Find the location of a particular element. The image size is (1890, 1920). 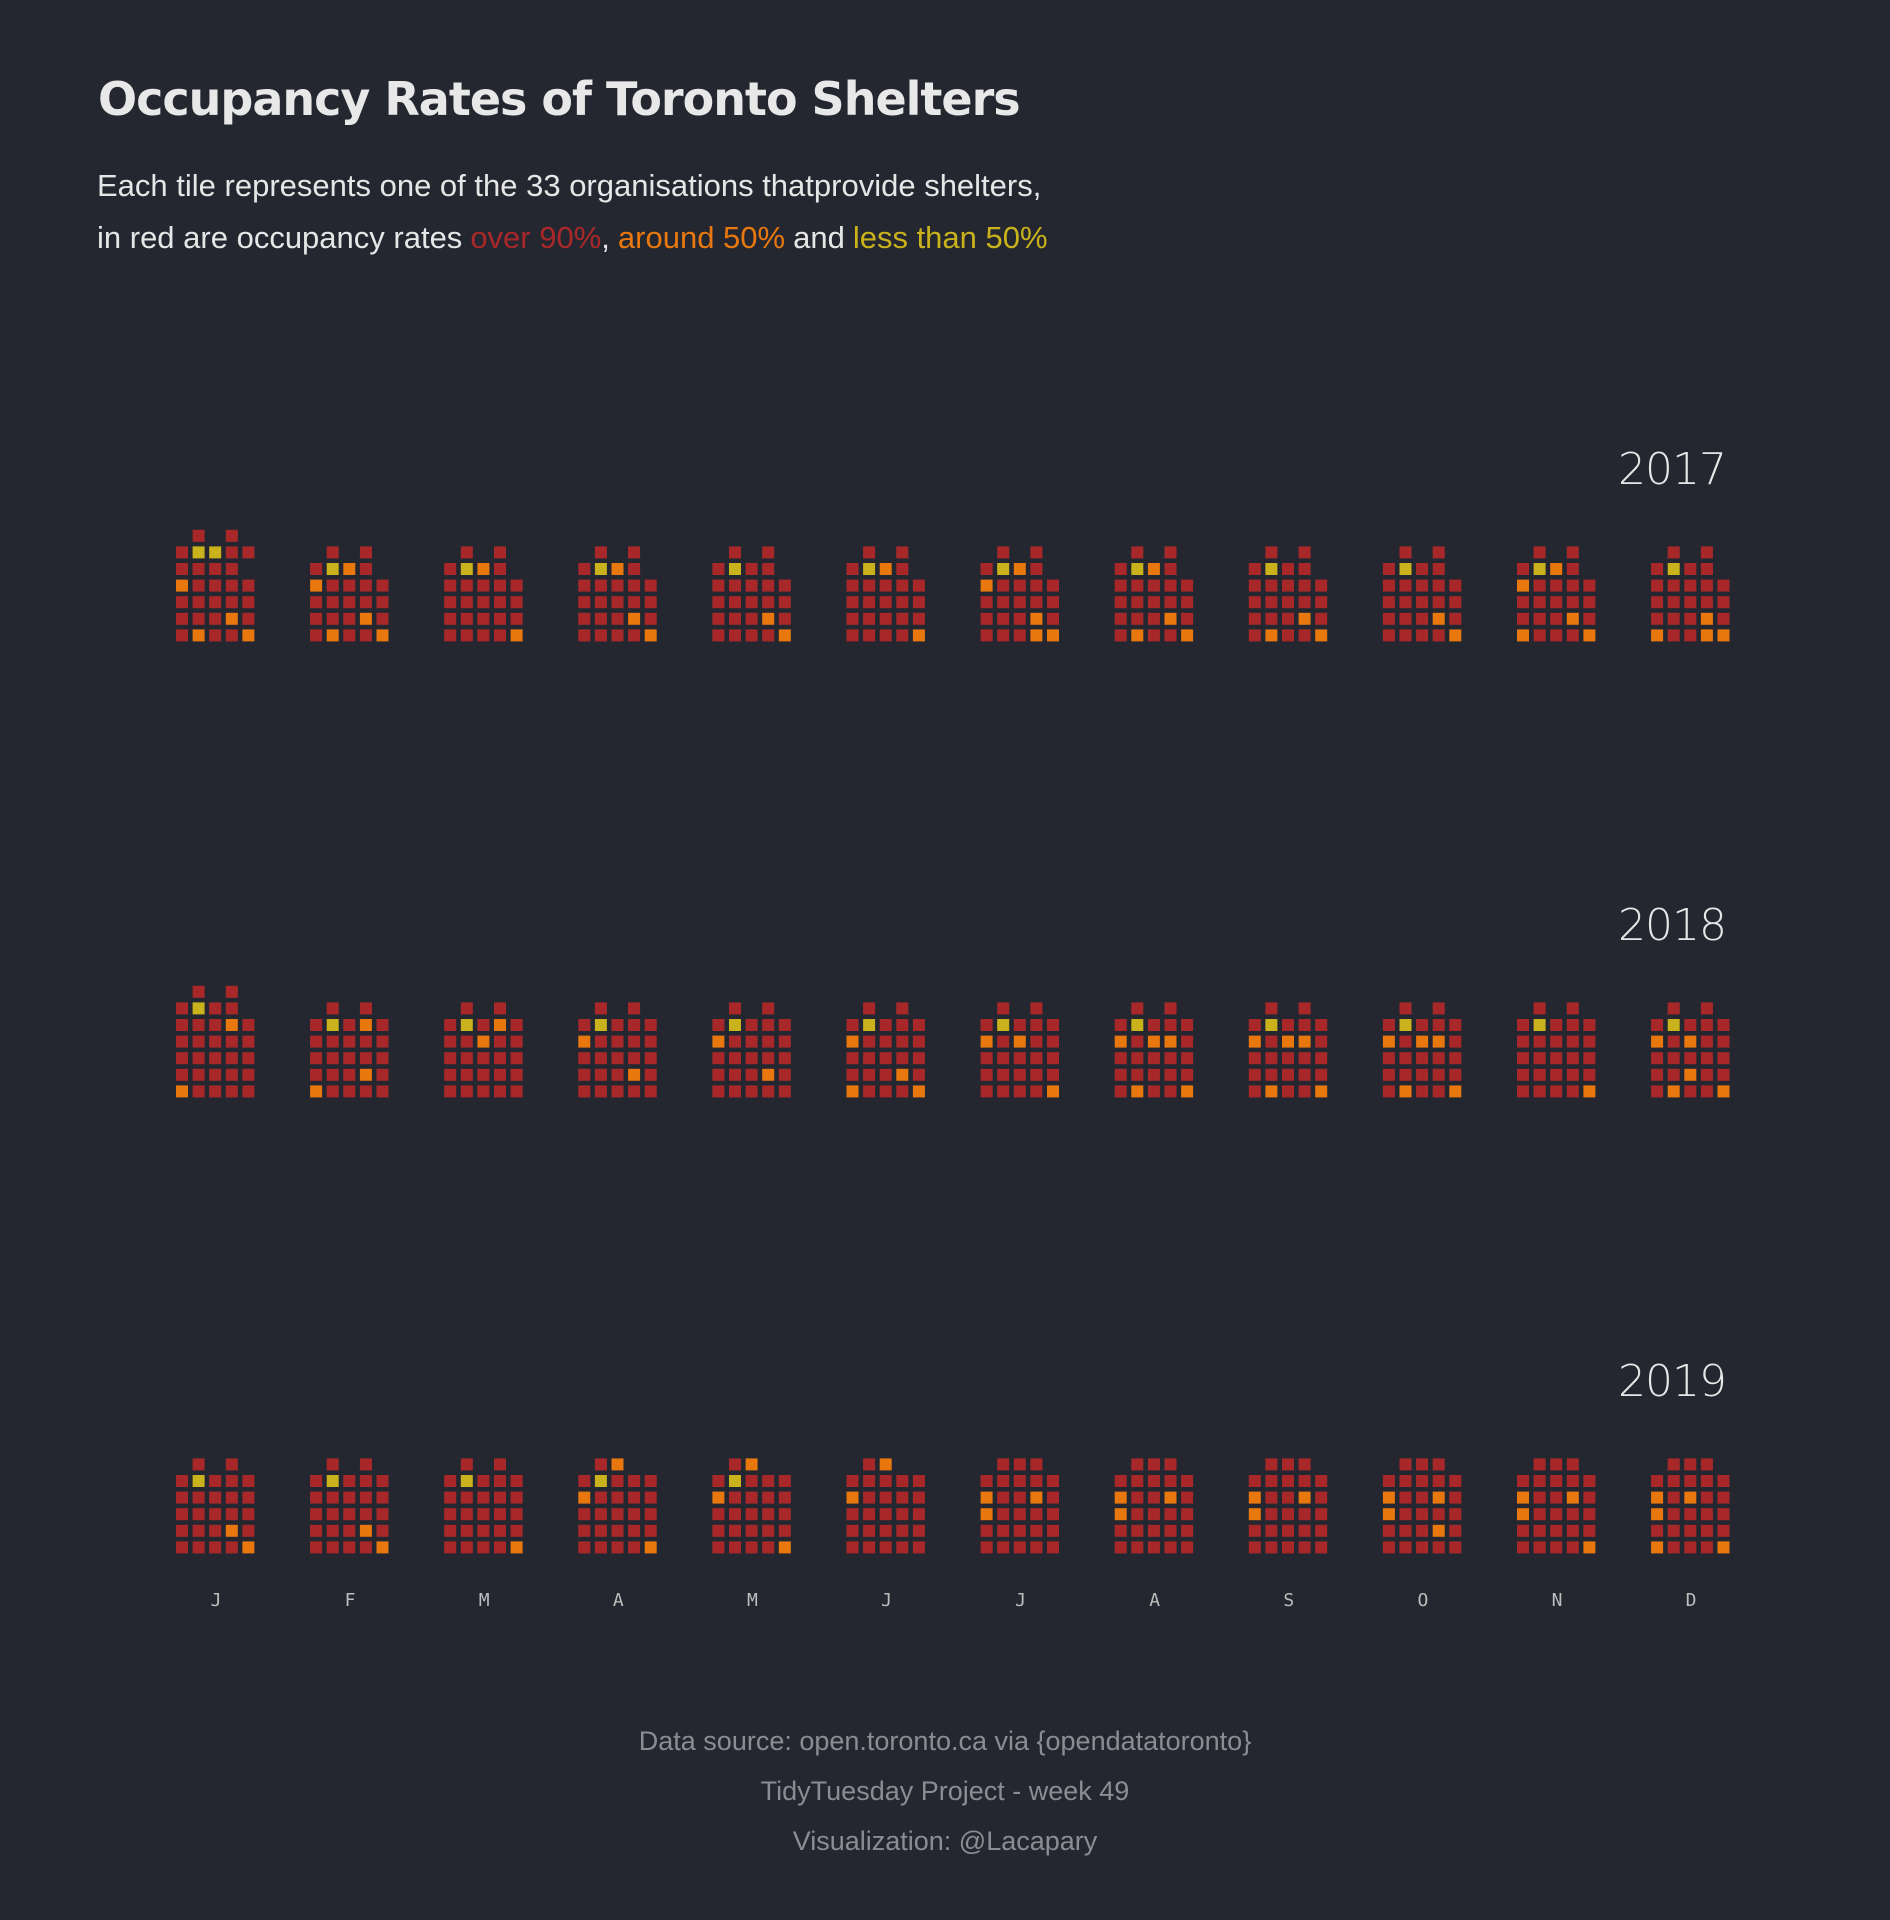

legend-and: and is located at coordinates (819, 237).